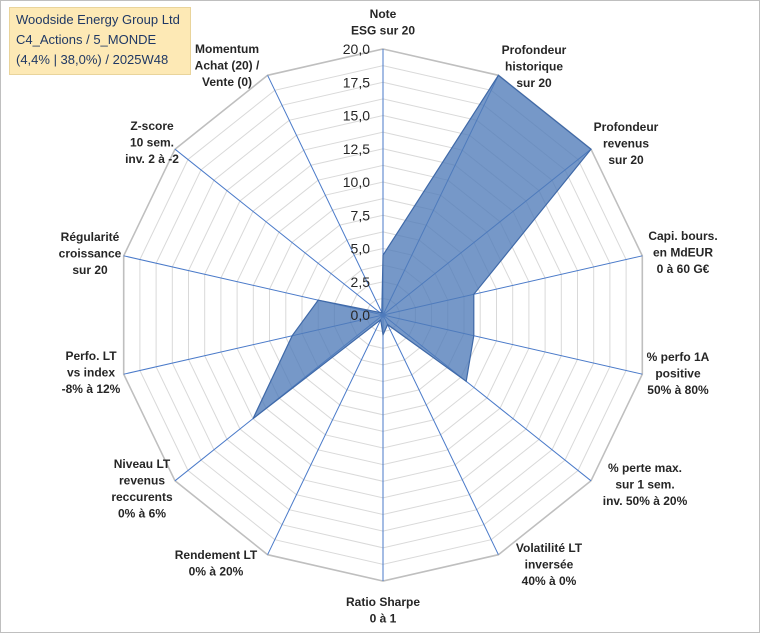 This screenshot has width=760, height=633. What do you see at coordinates (361, 282) in the screenshot?
I see `tick-label: 2,5` at bounding box center [361, 282].